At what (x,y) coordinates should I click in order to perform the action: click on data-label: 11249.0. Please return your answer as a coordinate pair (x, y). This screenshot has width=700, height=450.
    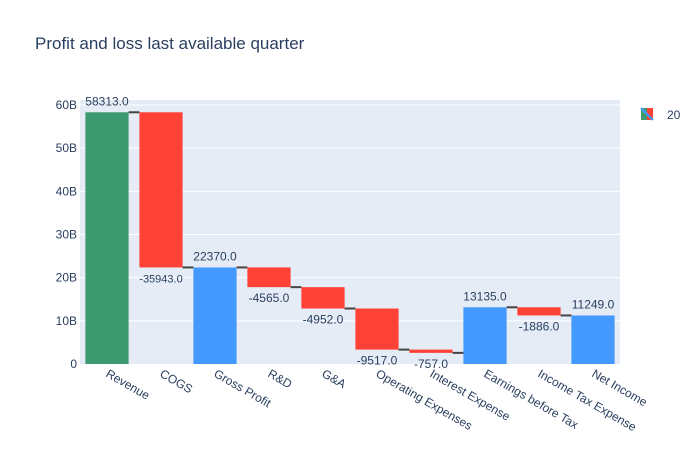
    Looking at the image, I should click on (593, 304).